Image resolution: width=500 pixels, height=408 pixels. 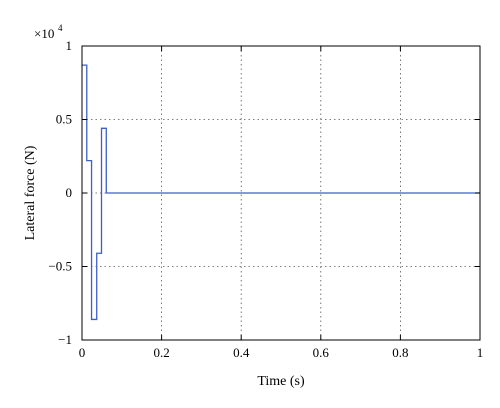 What do you see at coordinates (30, 192) in the screenshot?
I see `y-axis-title: Lateral force (N)` at bounding box center [30, 192].